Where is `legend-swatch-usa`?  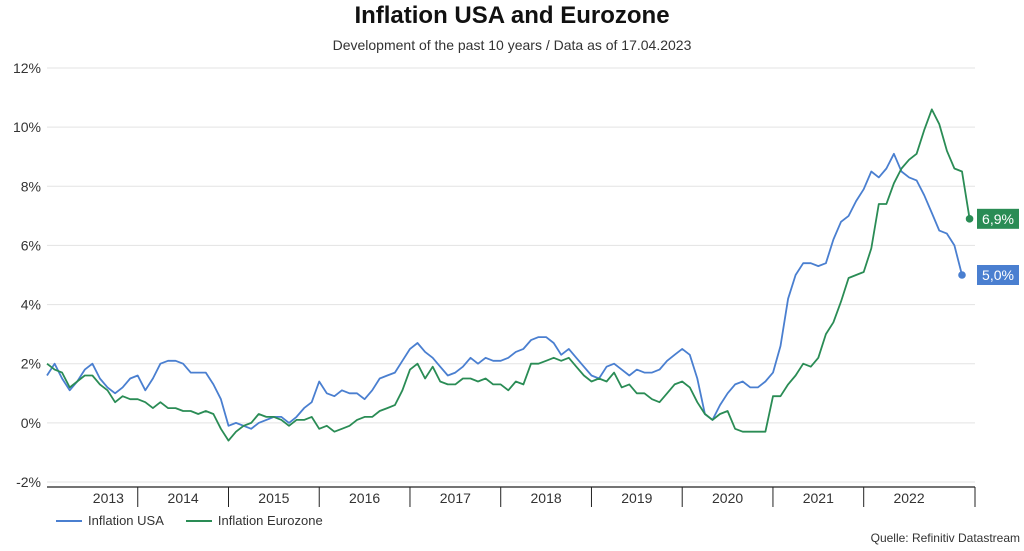 legend-swatch-usa is located at coordinates (69, 520).